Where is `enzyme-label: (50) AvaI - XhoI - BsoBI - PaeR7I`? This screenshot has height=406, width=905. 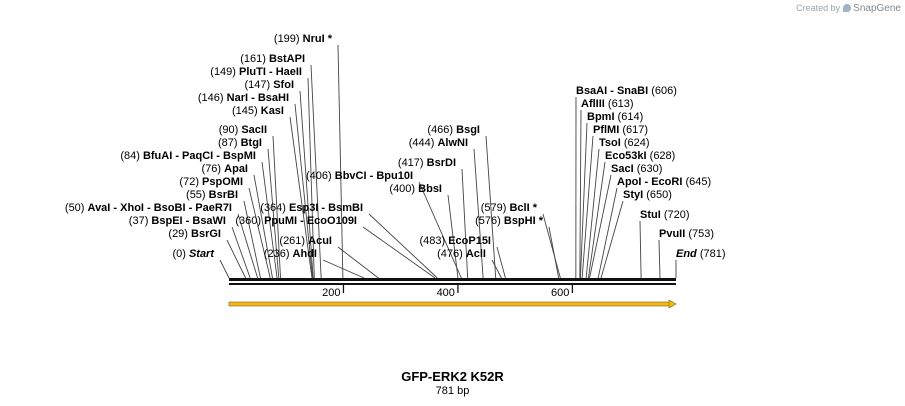
enzyme-label: (50) AvaI - XhoI - BsoBI - PaeR7I is located at coordinates (148, 208).